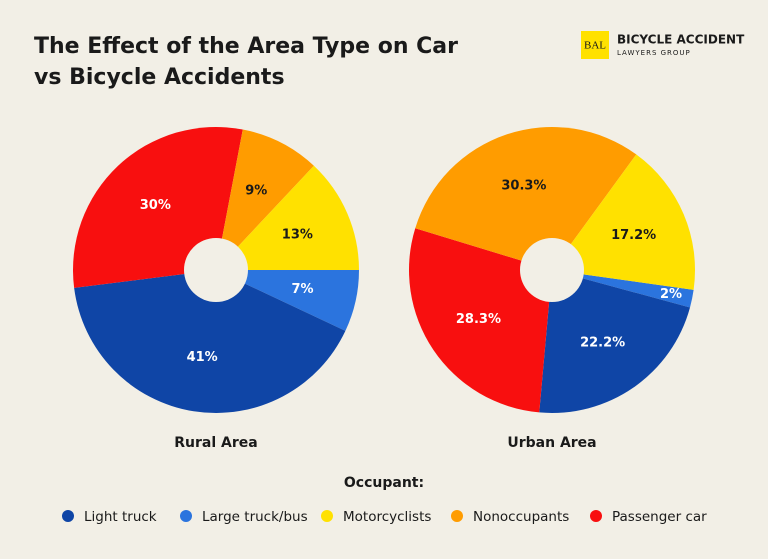  What do you see at coordinates (255, 517) in the screenshot?
I see `legend-label: Large truck/bus` at bounding box center [255, 517].